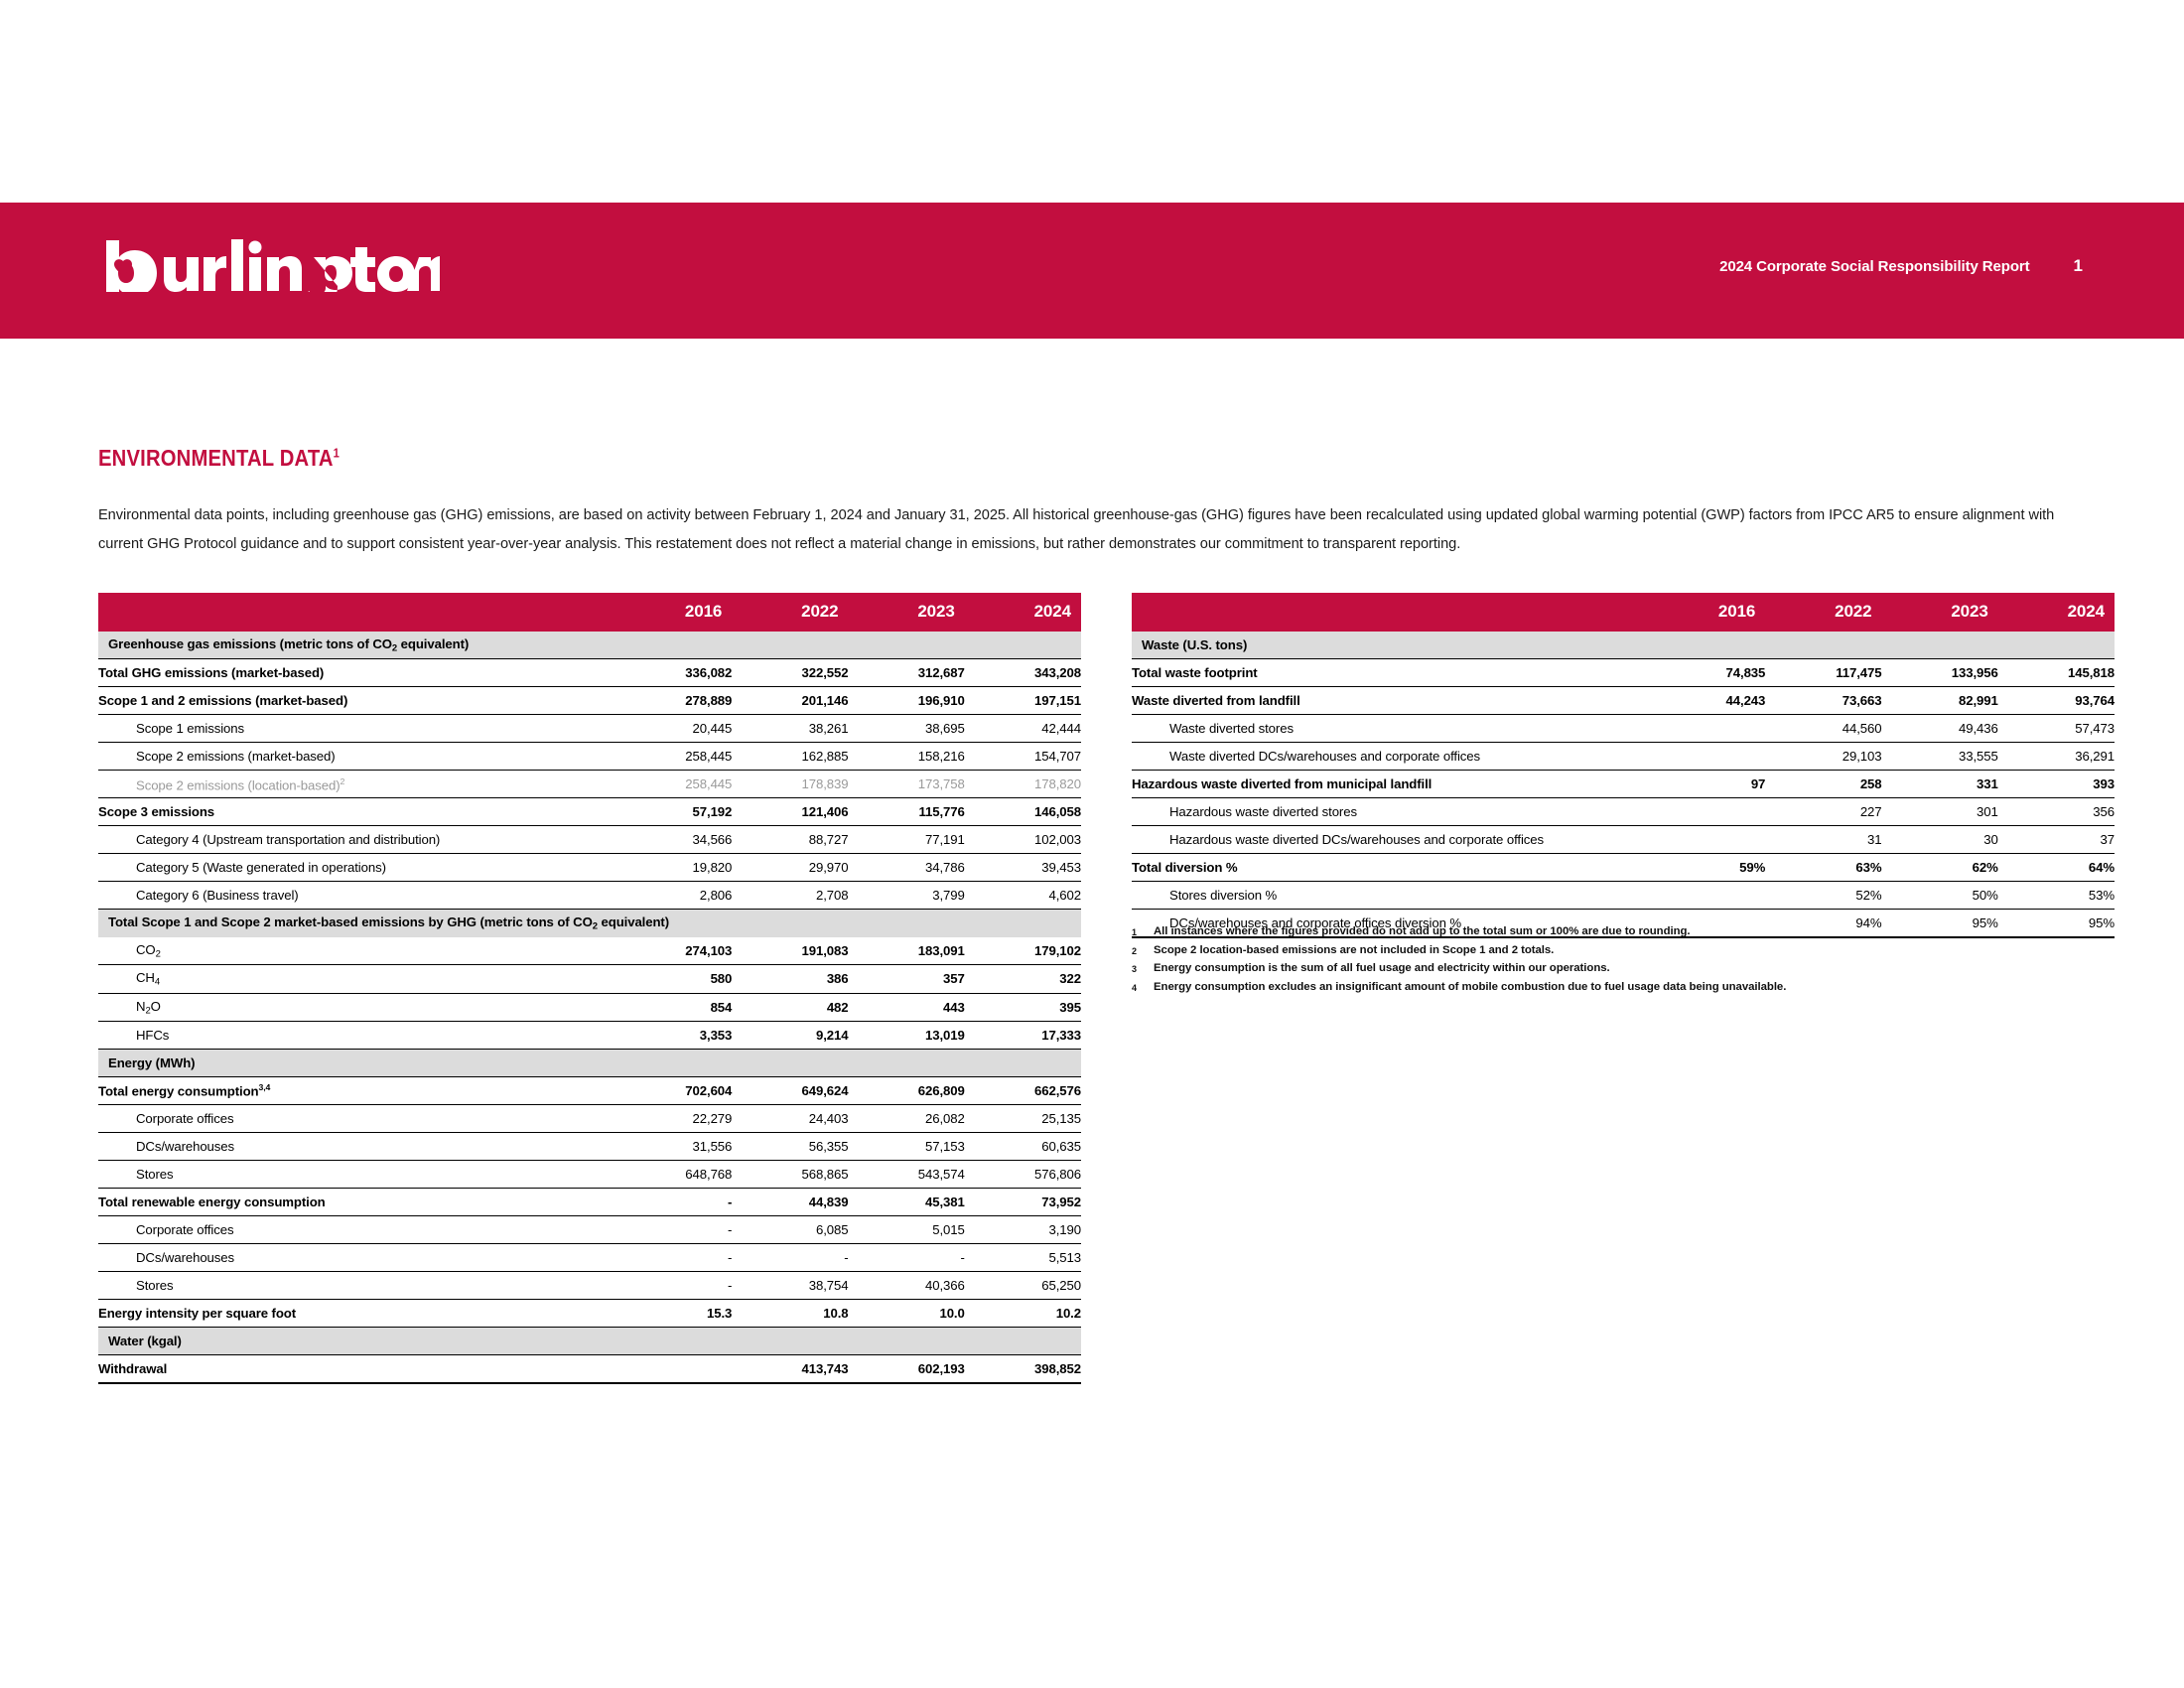 Image resolution: width=2184 pixels, height=1688 pixels. I want to click on row-label: Hazardous waste diverted stores, so click(1391, 811).